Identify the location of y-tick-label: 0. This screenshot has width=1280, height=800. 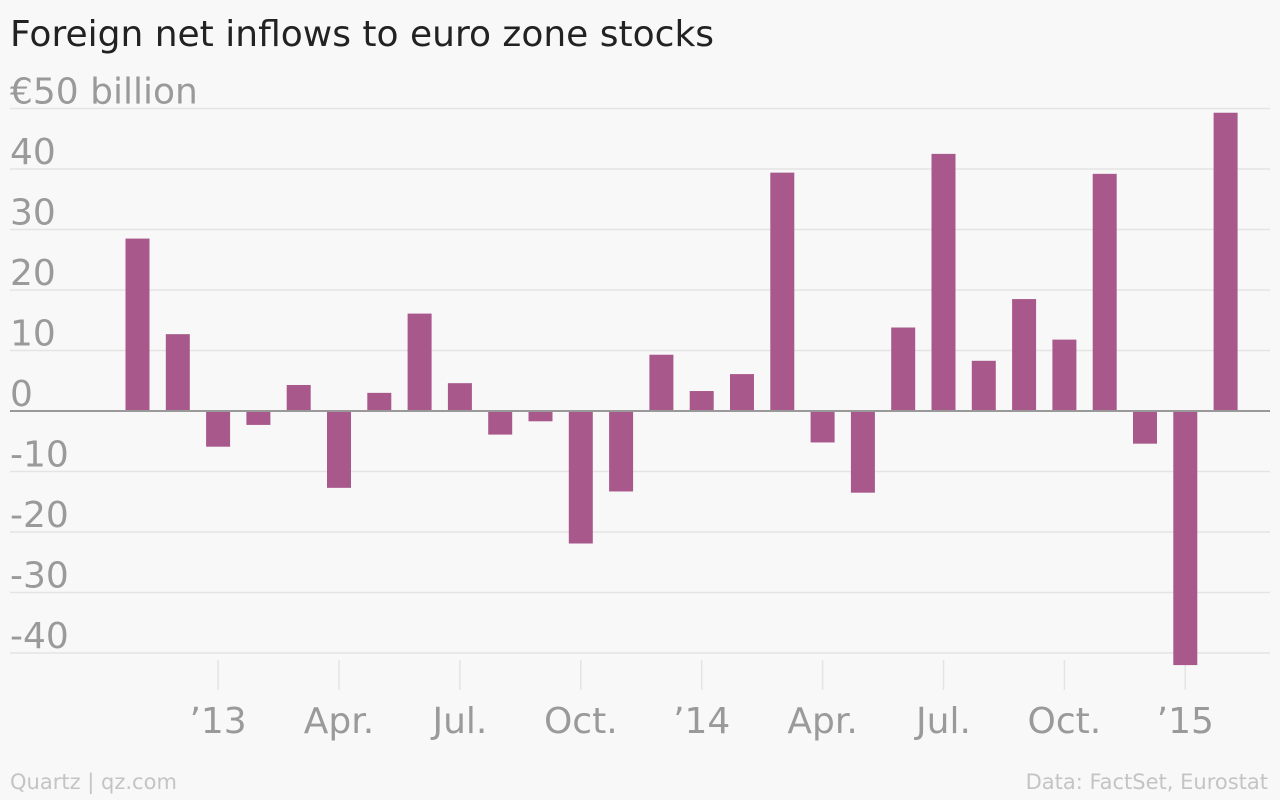
(21, 394).